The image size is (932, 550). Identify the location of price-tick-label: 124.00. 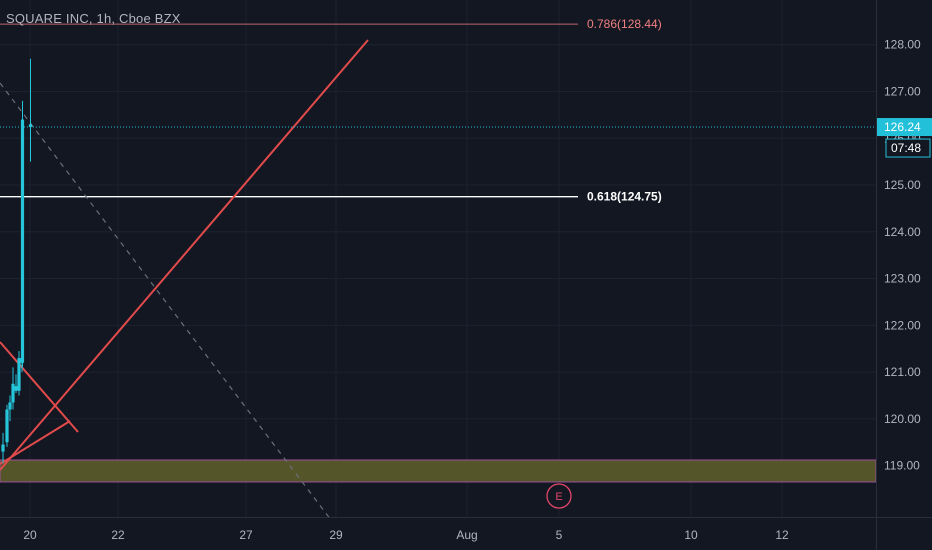
(902, 232).